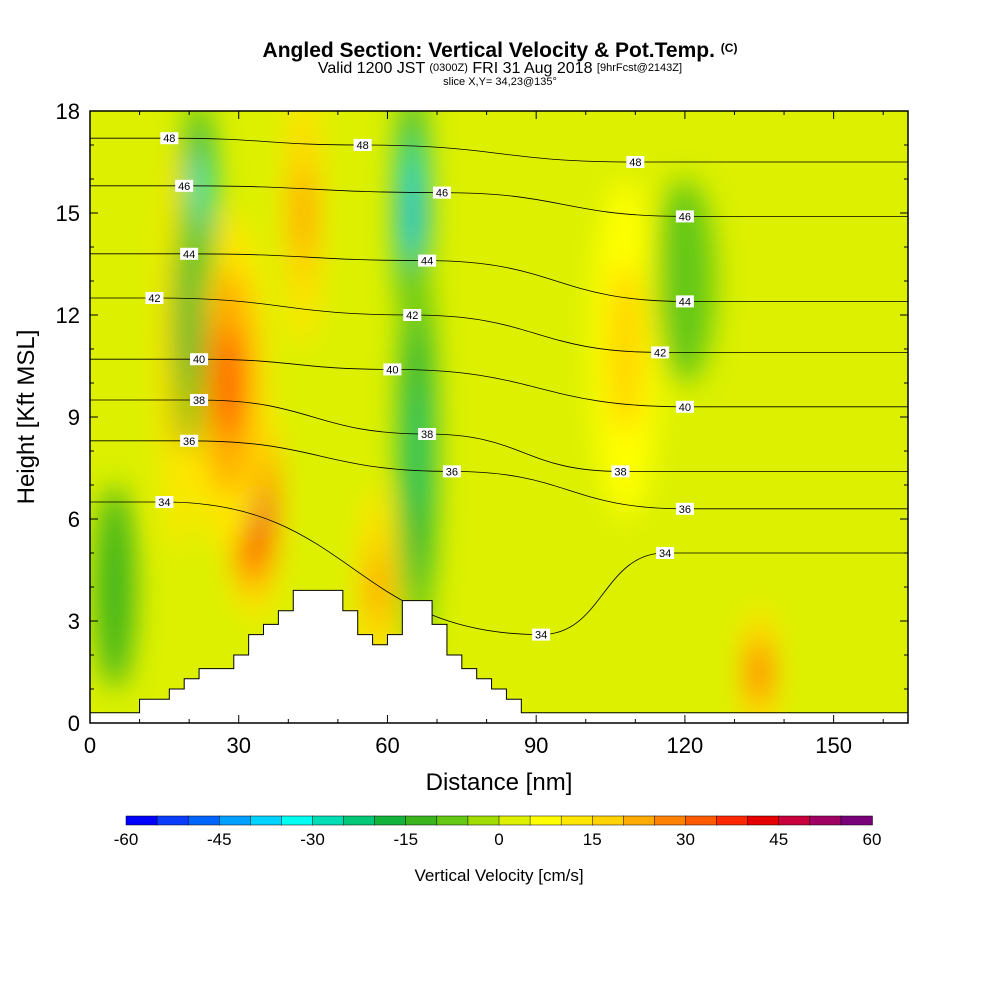  What do you see at coordinates (448, 68) in the screenshot?
I see `valid-utc: (0300Z)` at bounding box center [448, 68].